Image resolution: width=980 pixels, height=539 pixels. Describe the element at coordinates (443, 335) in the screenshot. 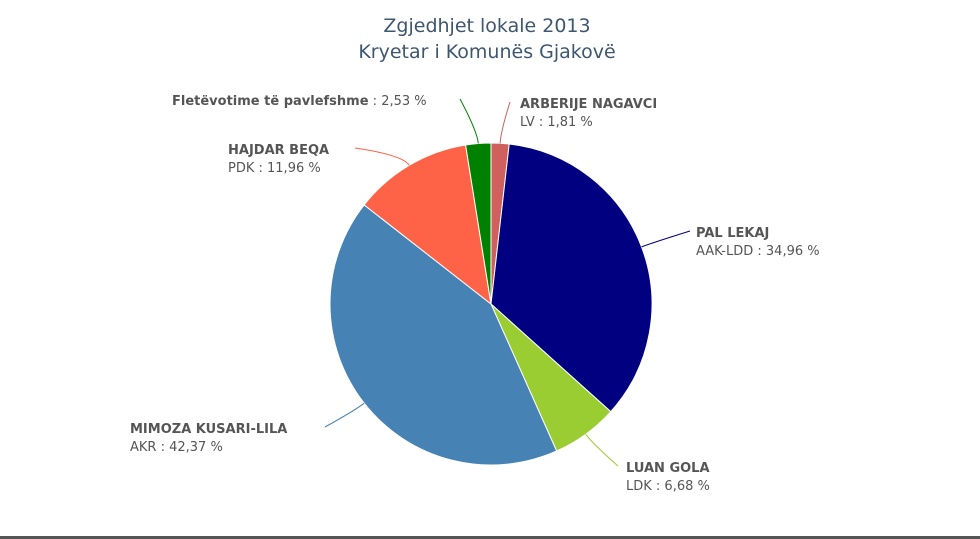

I see `pie-slice-mimoza-kusari-lila` at that location.